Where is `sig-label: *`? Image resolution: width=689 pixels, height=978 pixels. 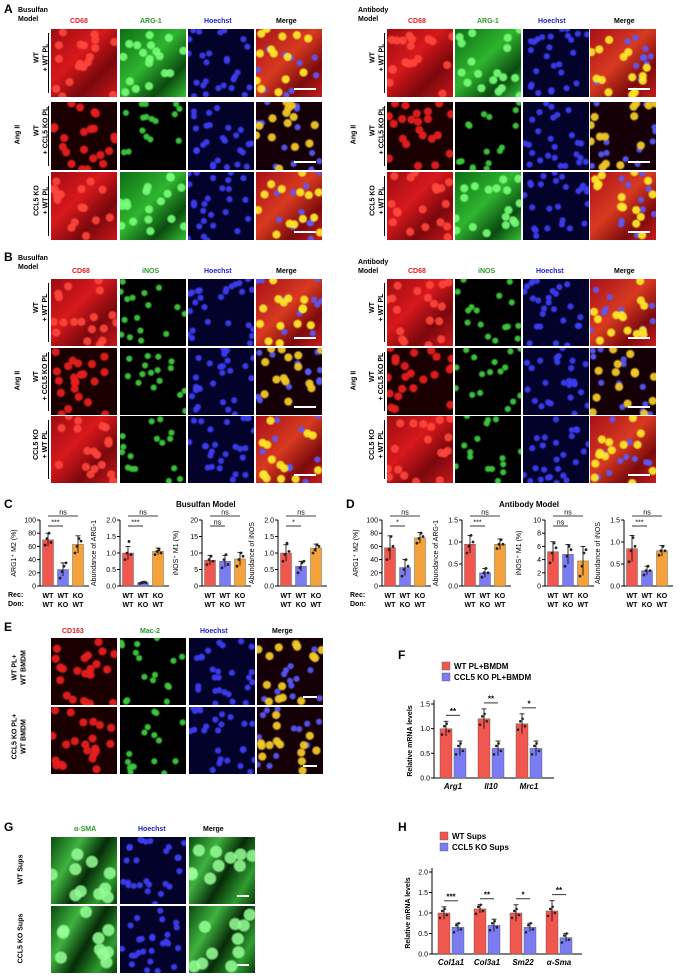 sig-label: * is located at coordinates (293, 523).